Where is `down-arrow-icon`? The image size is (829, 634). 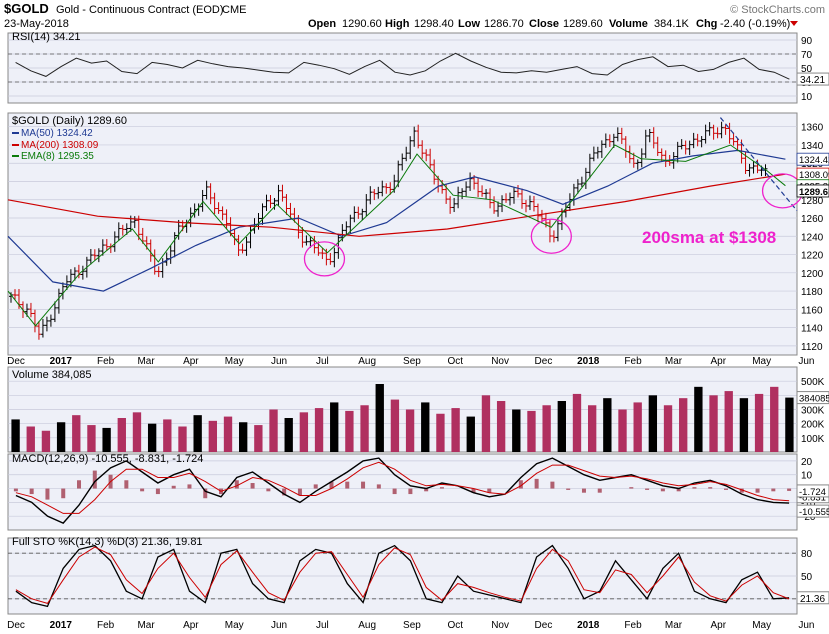 down-arrow-icon is located at coordinates (794, 23).